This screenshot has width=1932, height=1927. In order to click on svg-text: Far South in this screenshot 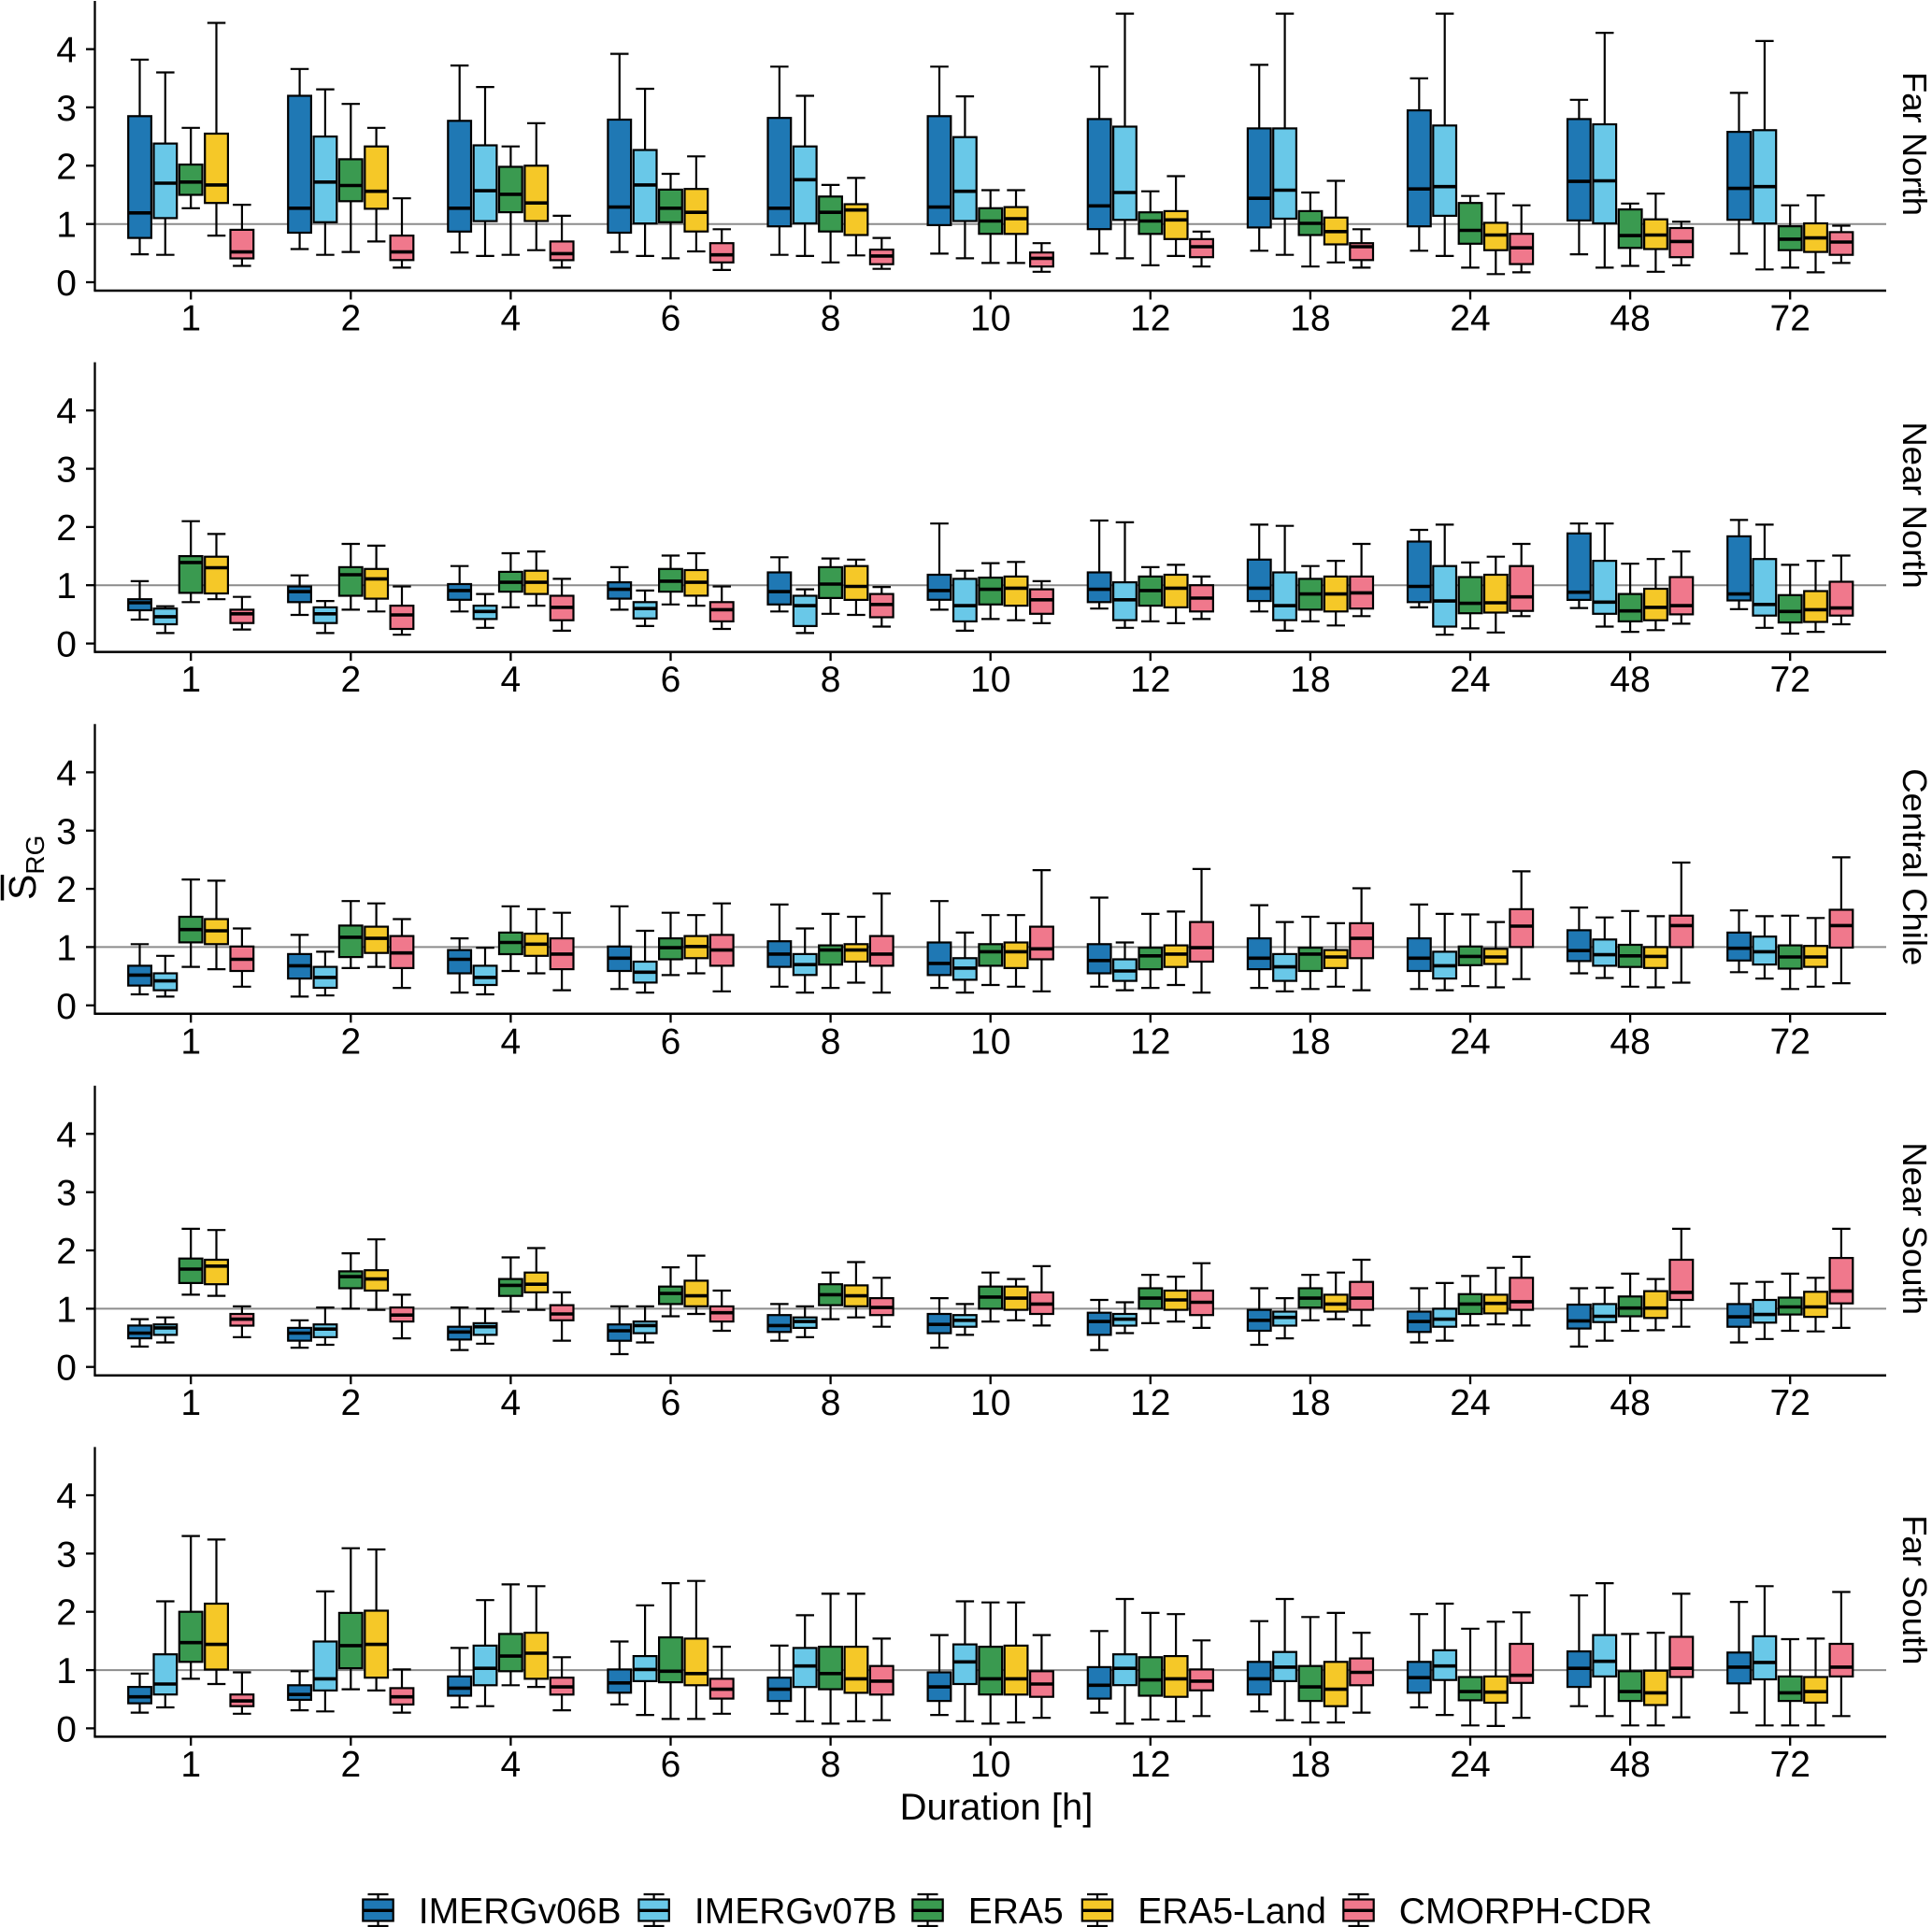, I will do `click(1914, 1589)`.